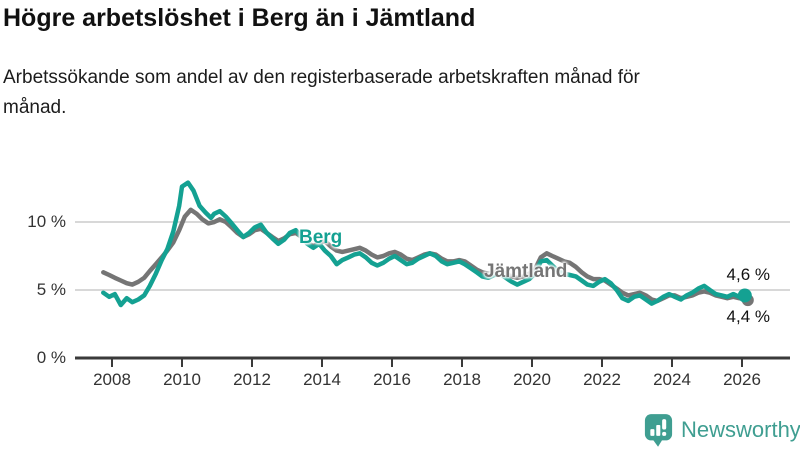 The image size is (800, 450). I want to click on y-tick-label-5: 5 %, so click(51, 289).